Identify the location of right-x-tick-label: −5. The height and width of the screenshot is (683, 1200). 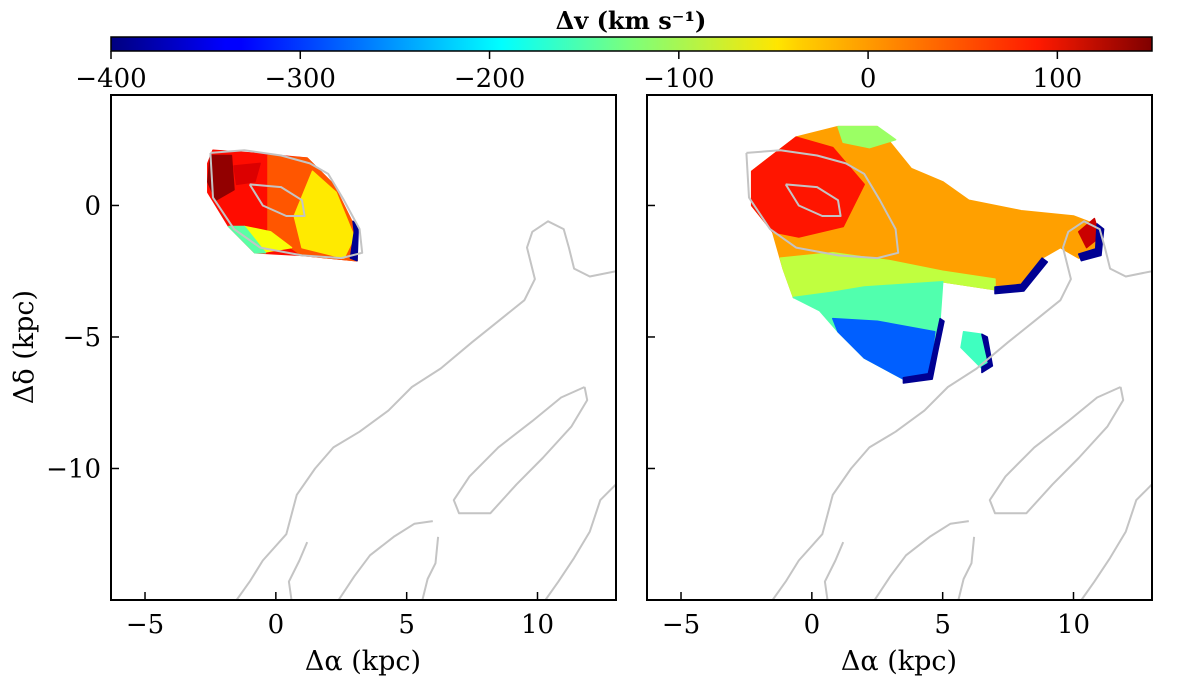
(681, 625).